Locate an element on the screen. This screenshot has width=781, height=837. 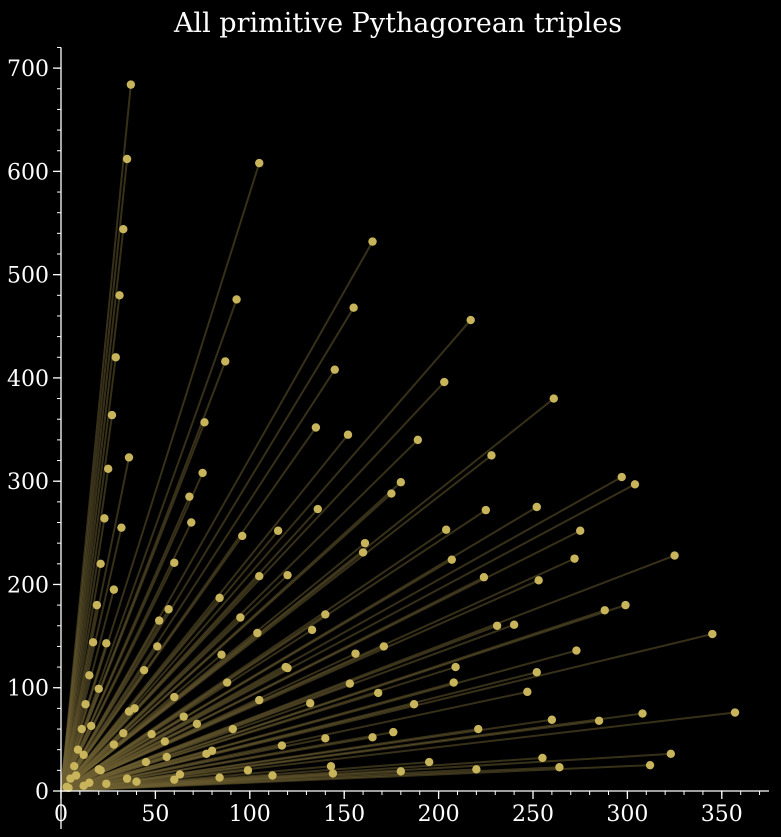
y-tick-label-300: 300 is located at coordinates (28, 482).